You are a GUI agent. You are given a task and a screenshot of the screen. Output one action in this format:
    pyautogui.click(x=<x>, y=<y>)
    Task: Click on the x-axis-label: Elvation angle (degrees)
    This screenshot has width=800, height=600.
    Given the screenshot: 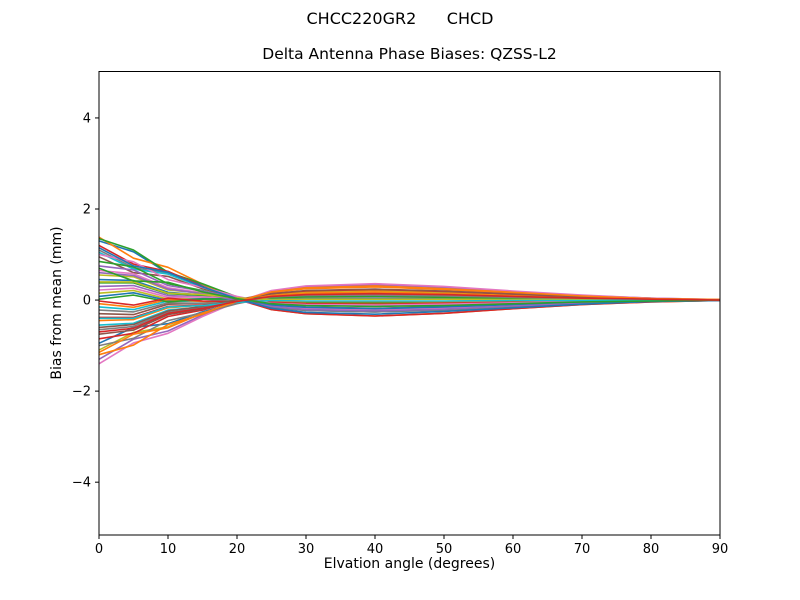 What is the action you would take?
    pyautogui.click(x=409, y=564)
    